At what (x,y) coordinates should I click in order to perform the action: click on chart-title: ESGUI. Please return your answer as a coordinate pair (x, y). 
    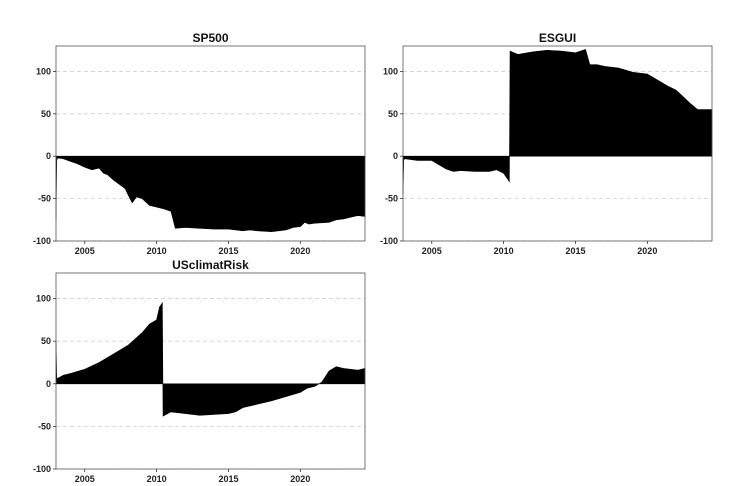
    Looking at the image, I should click on (557, 38).